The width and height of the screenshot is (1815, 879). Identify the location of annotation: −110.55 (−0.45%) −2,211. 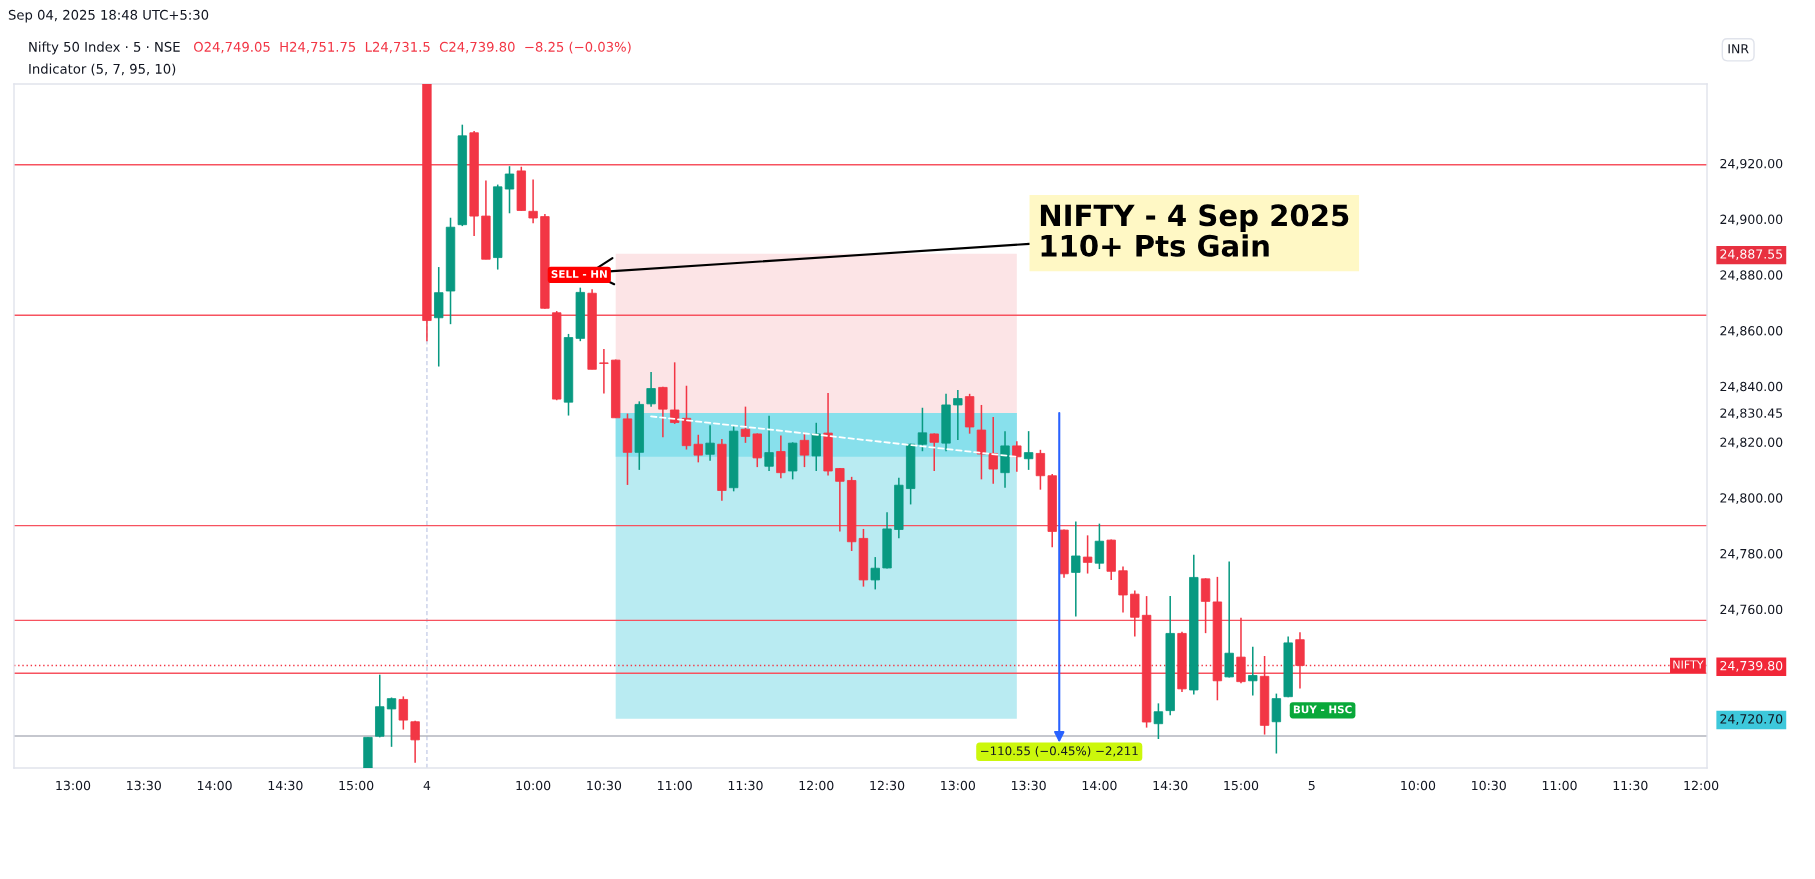
(1059, 751).